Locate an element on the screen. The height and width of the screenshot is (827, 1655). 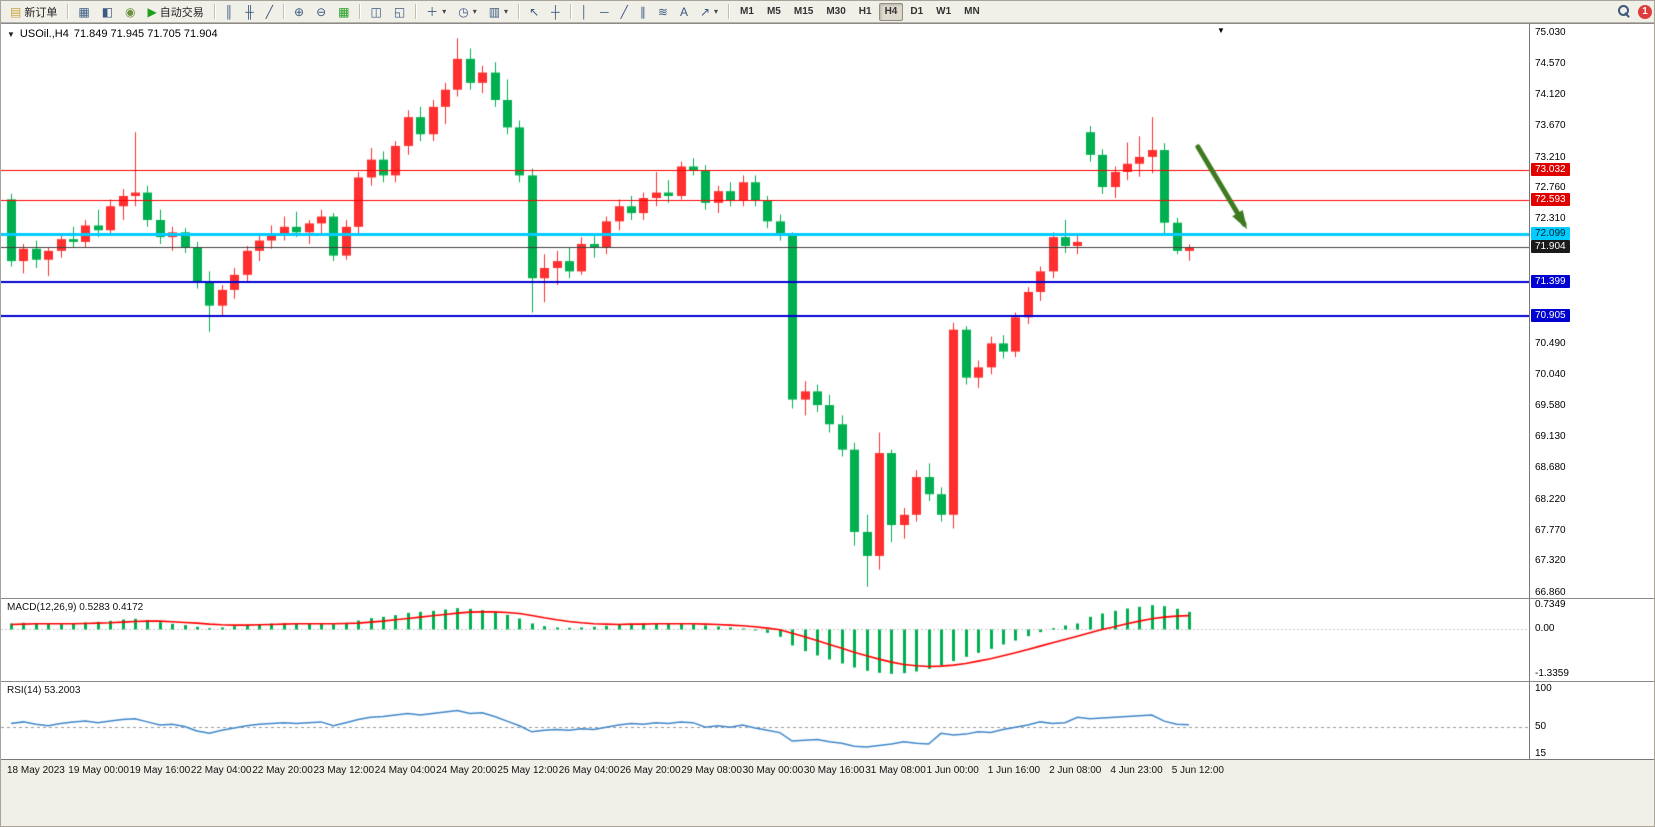
time-tick-label: 30 May 16:00 is located at coordinates (834, 770).